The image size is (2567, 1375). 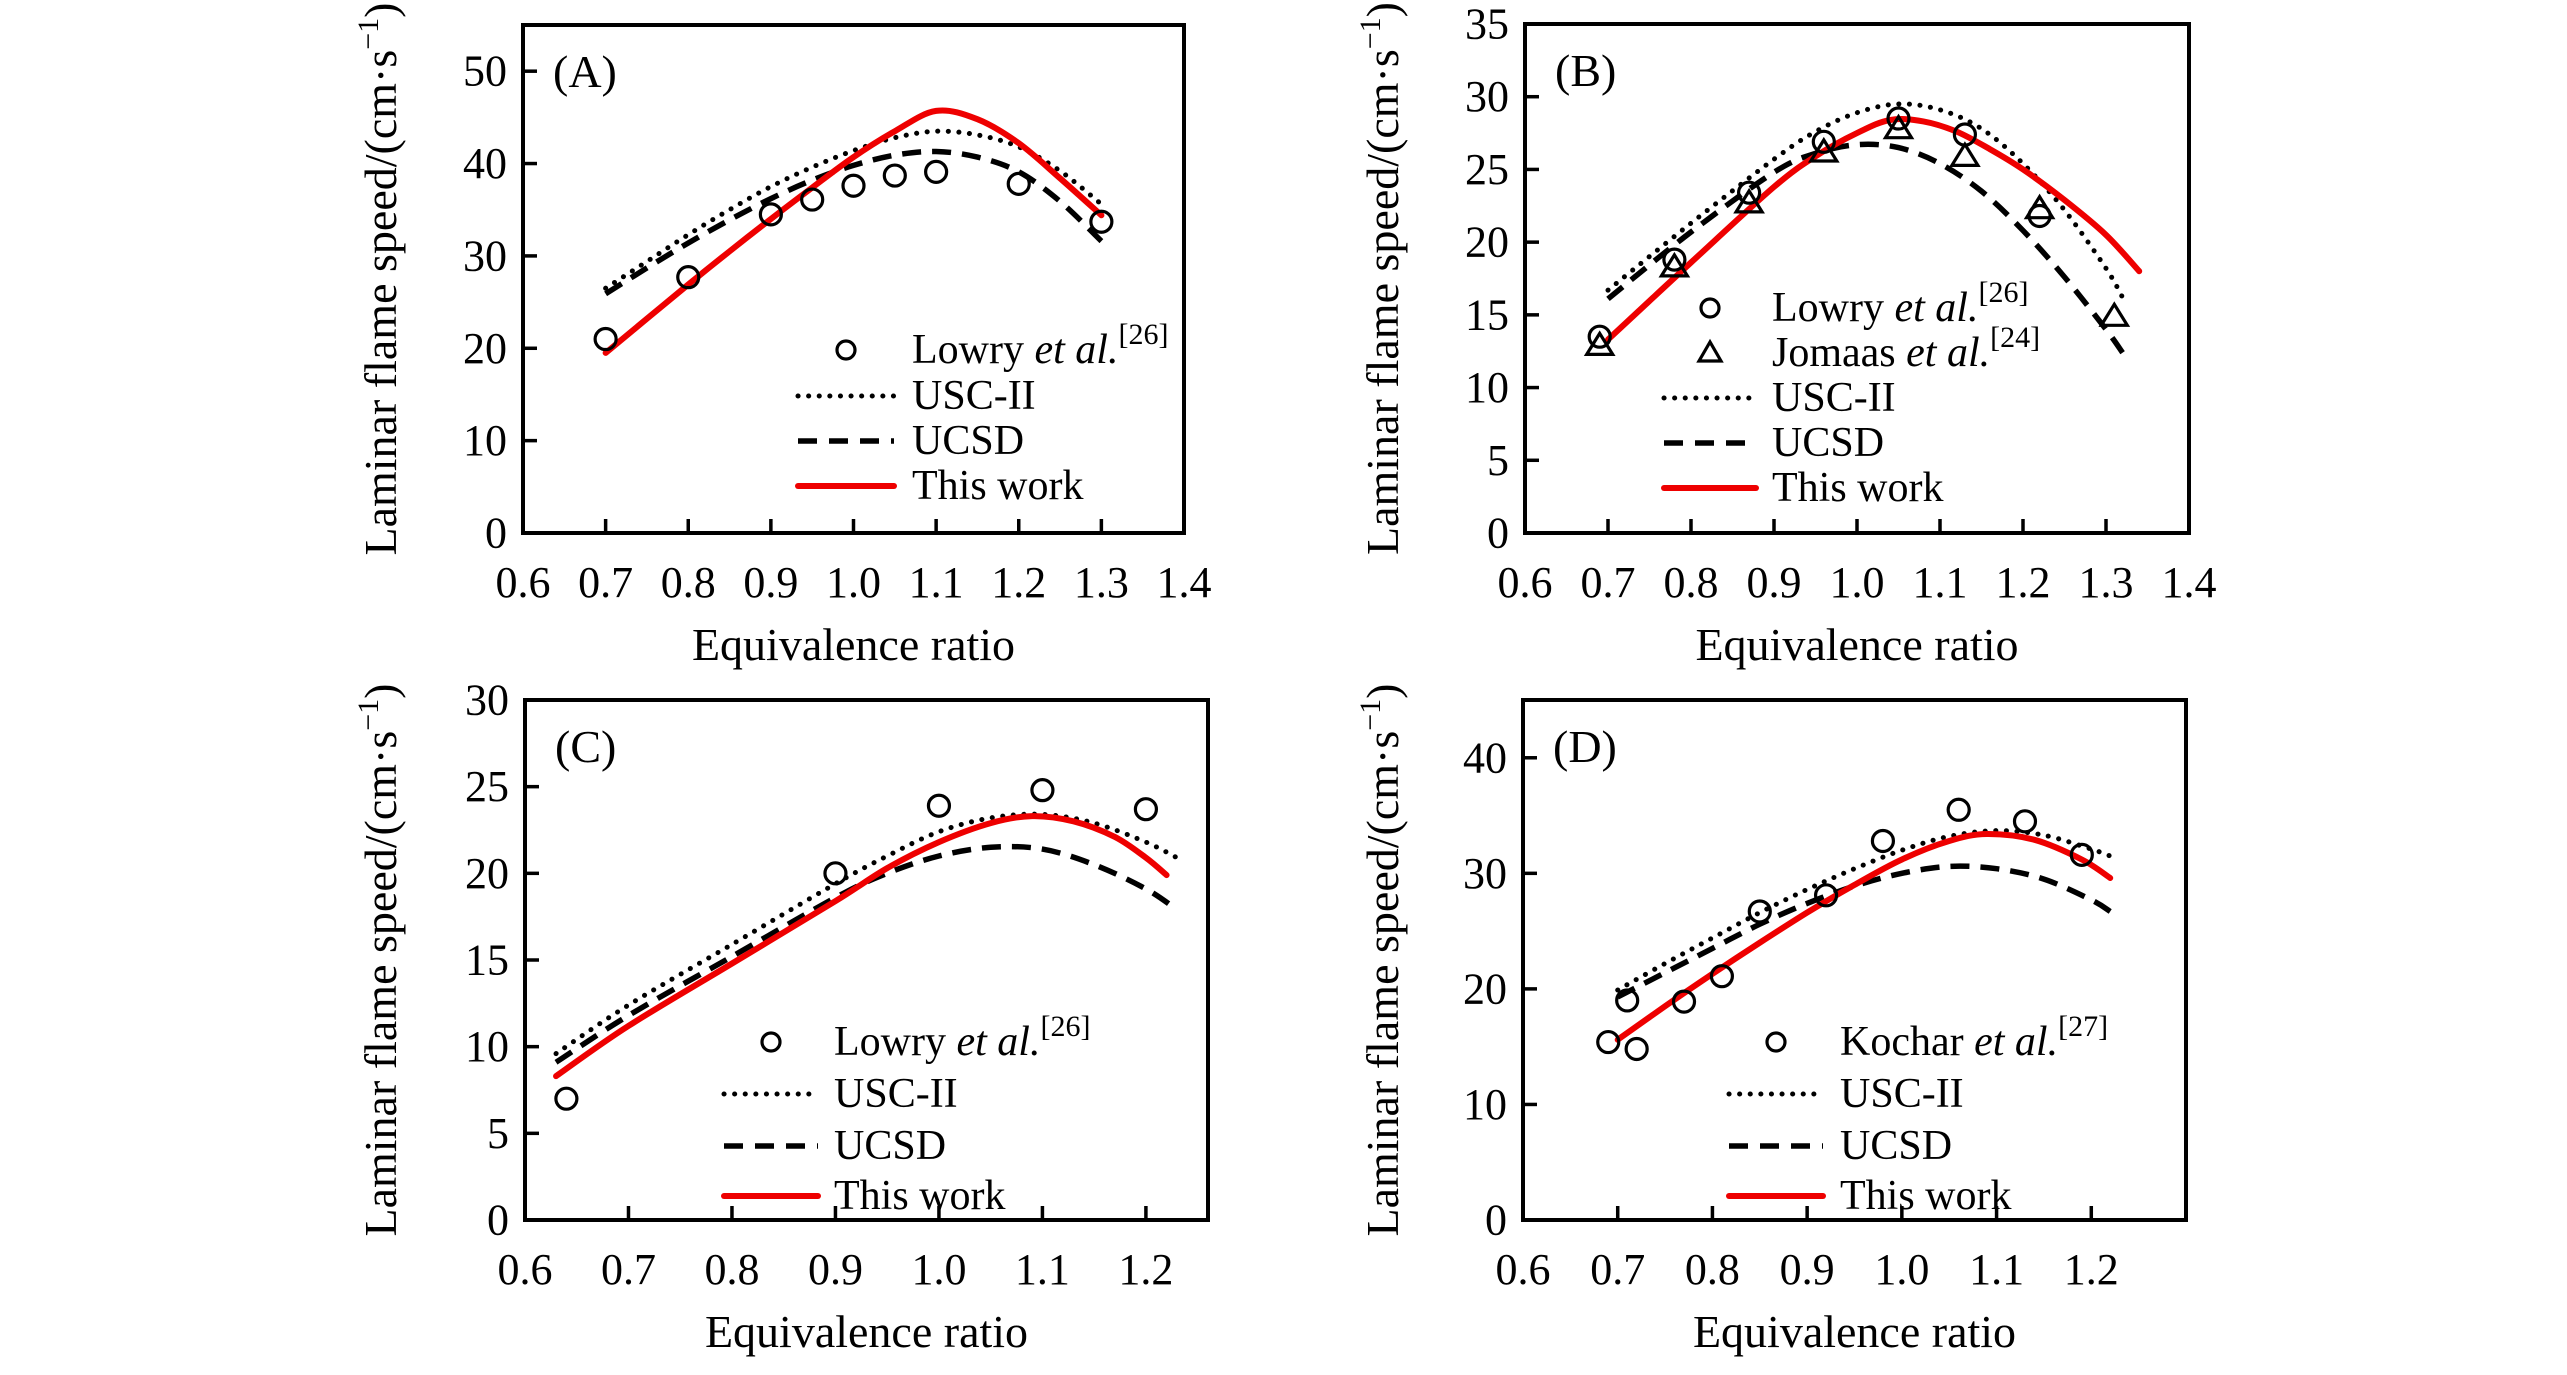 What do you see at coordinates (2189, 582) in the screenshot?
I see `x-tick-label: 1.4` at bounding box center [2189, 582].